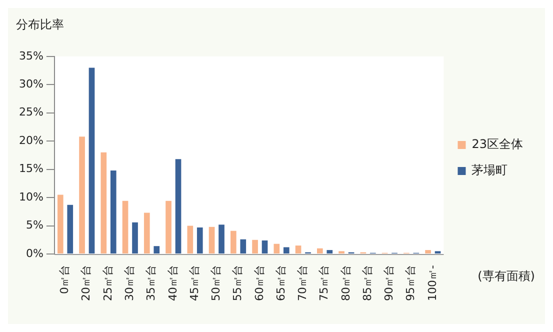  I want to click on x-tick-label: 60㎡台, so click(259, 283).